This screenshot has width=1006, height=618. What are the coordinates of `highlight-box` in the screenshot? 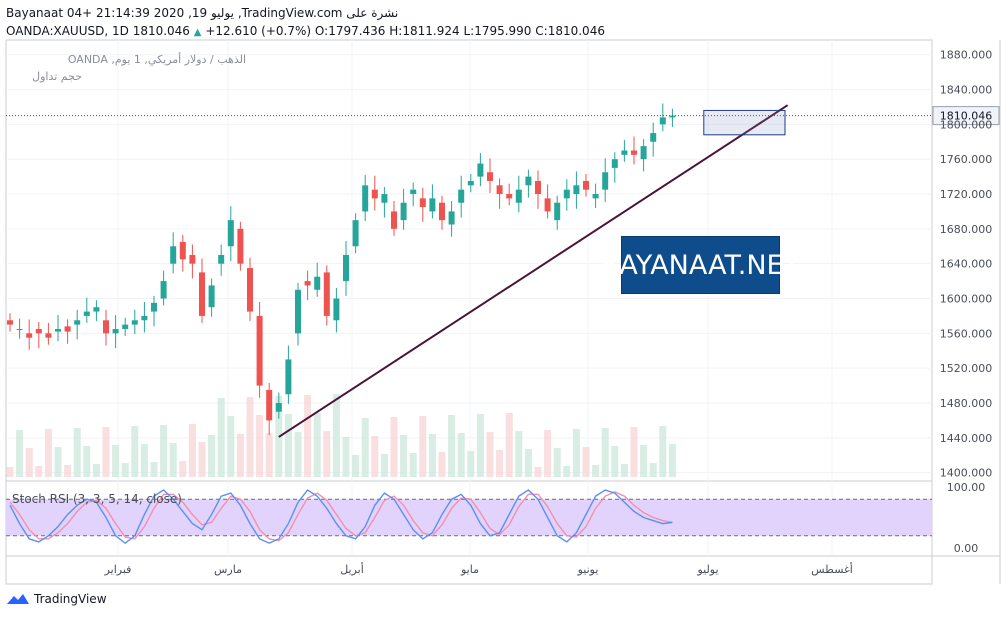 It's located at (744, 122).